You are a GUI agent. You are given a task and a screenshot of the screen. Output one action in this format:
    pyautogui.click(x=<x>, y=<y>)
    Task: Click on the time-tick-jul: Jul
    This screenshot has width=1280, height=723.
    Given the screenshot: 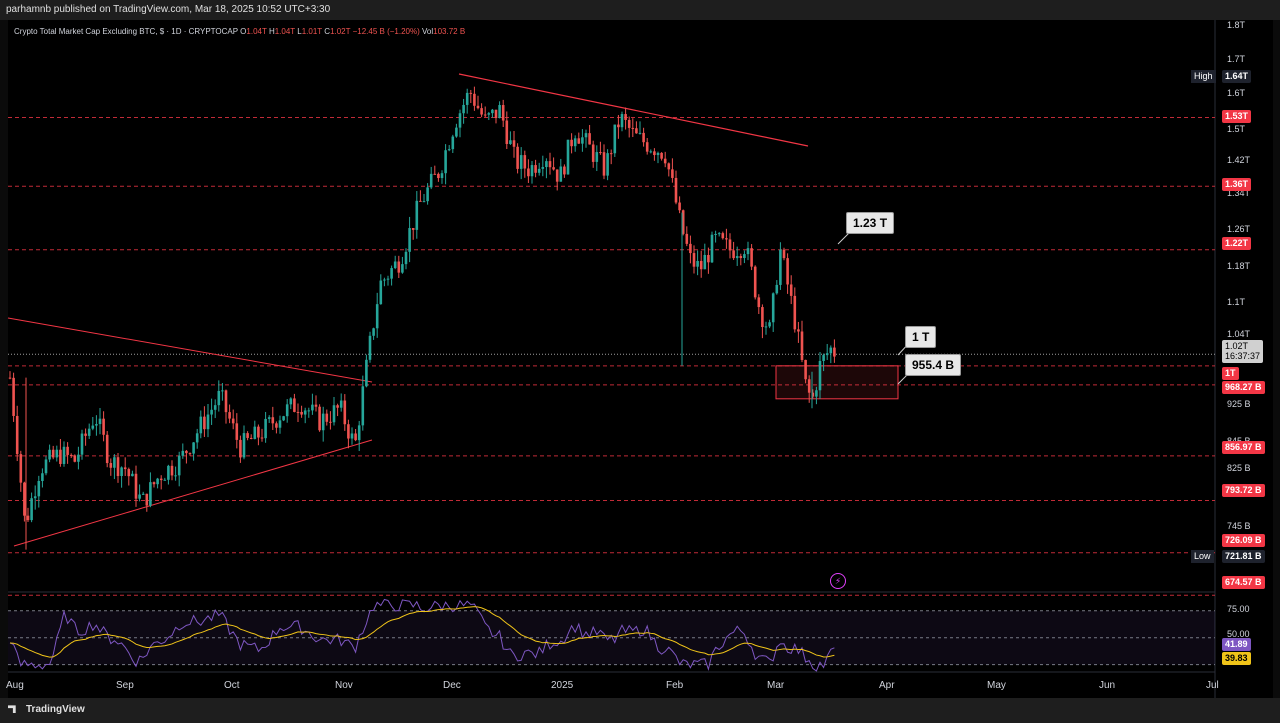 What is the action you would take?
    pyautogui.click(x=1212, y=685)
    